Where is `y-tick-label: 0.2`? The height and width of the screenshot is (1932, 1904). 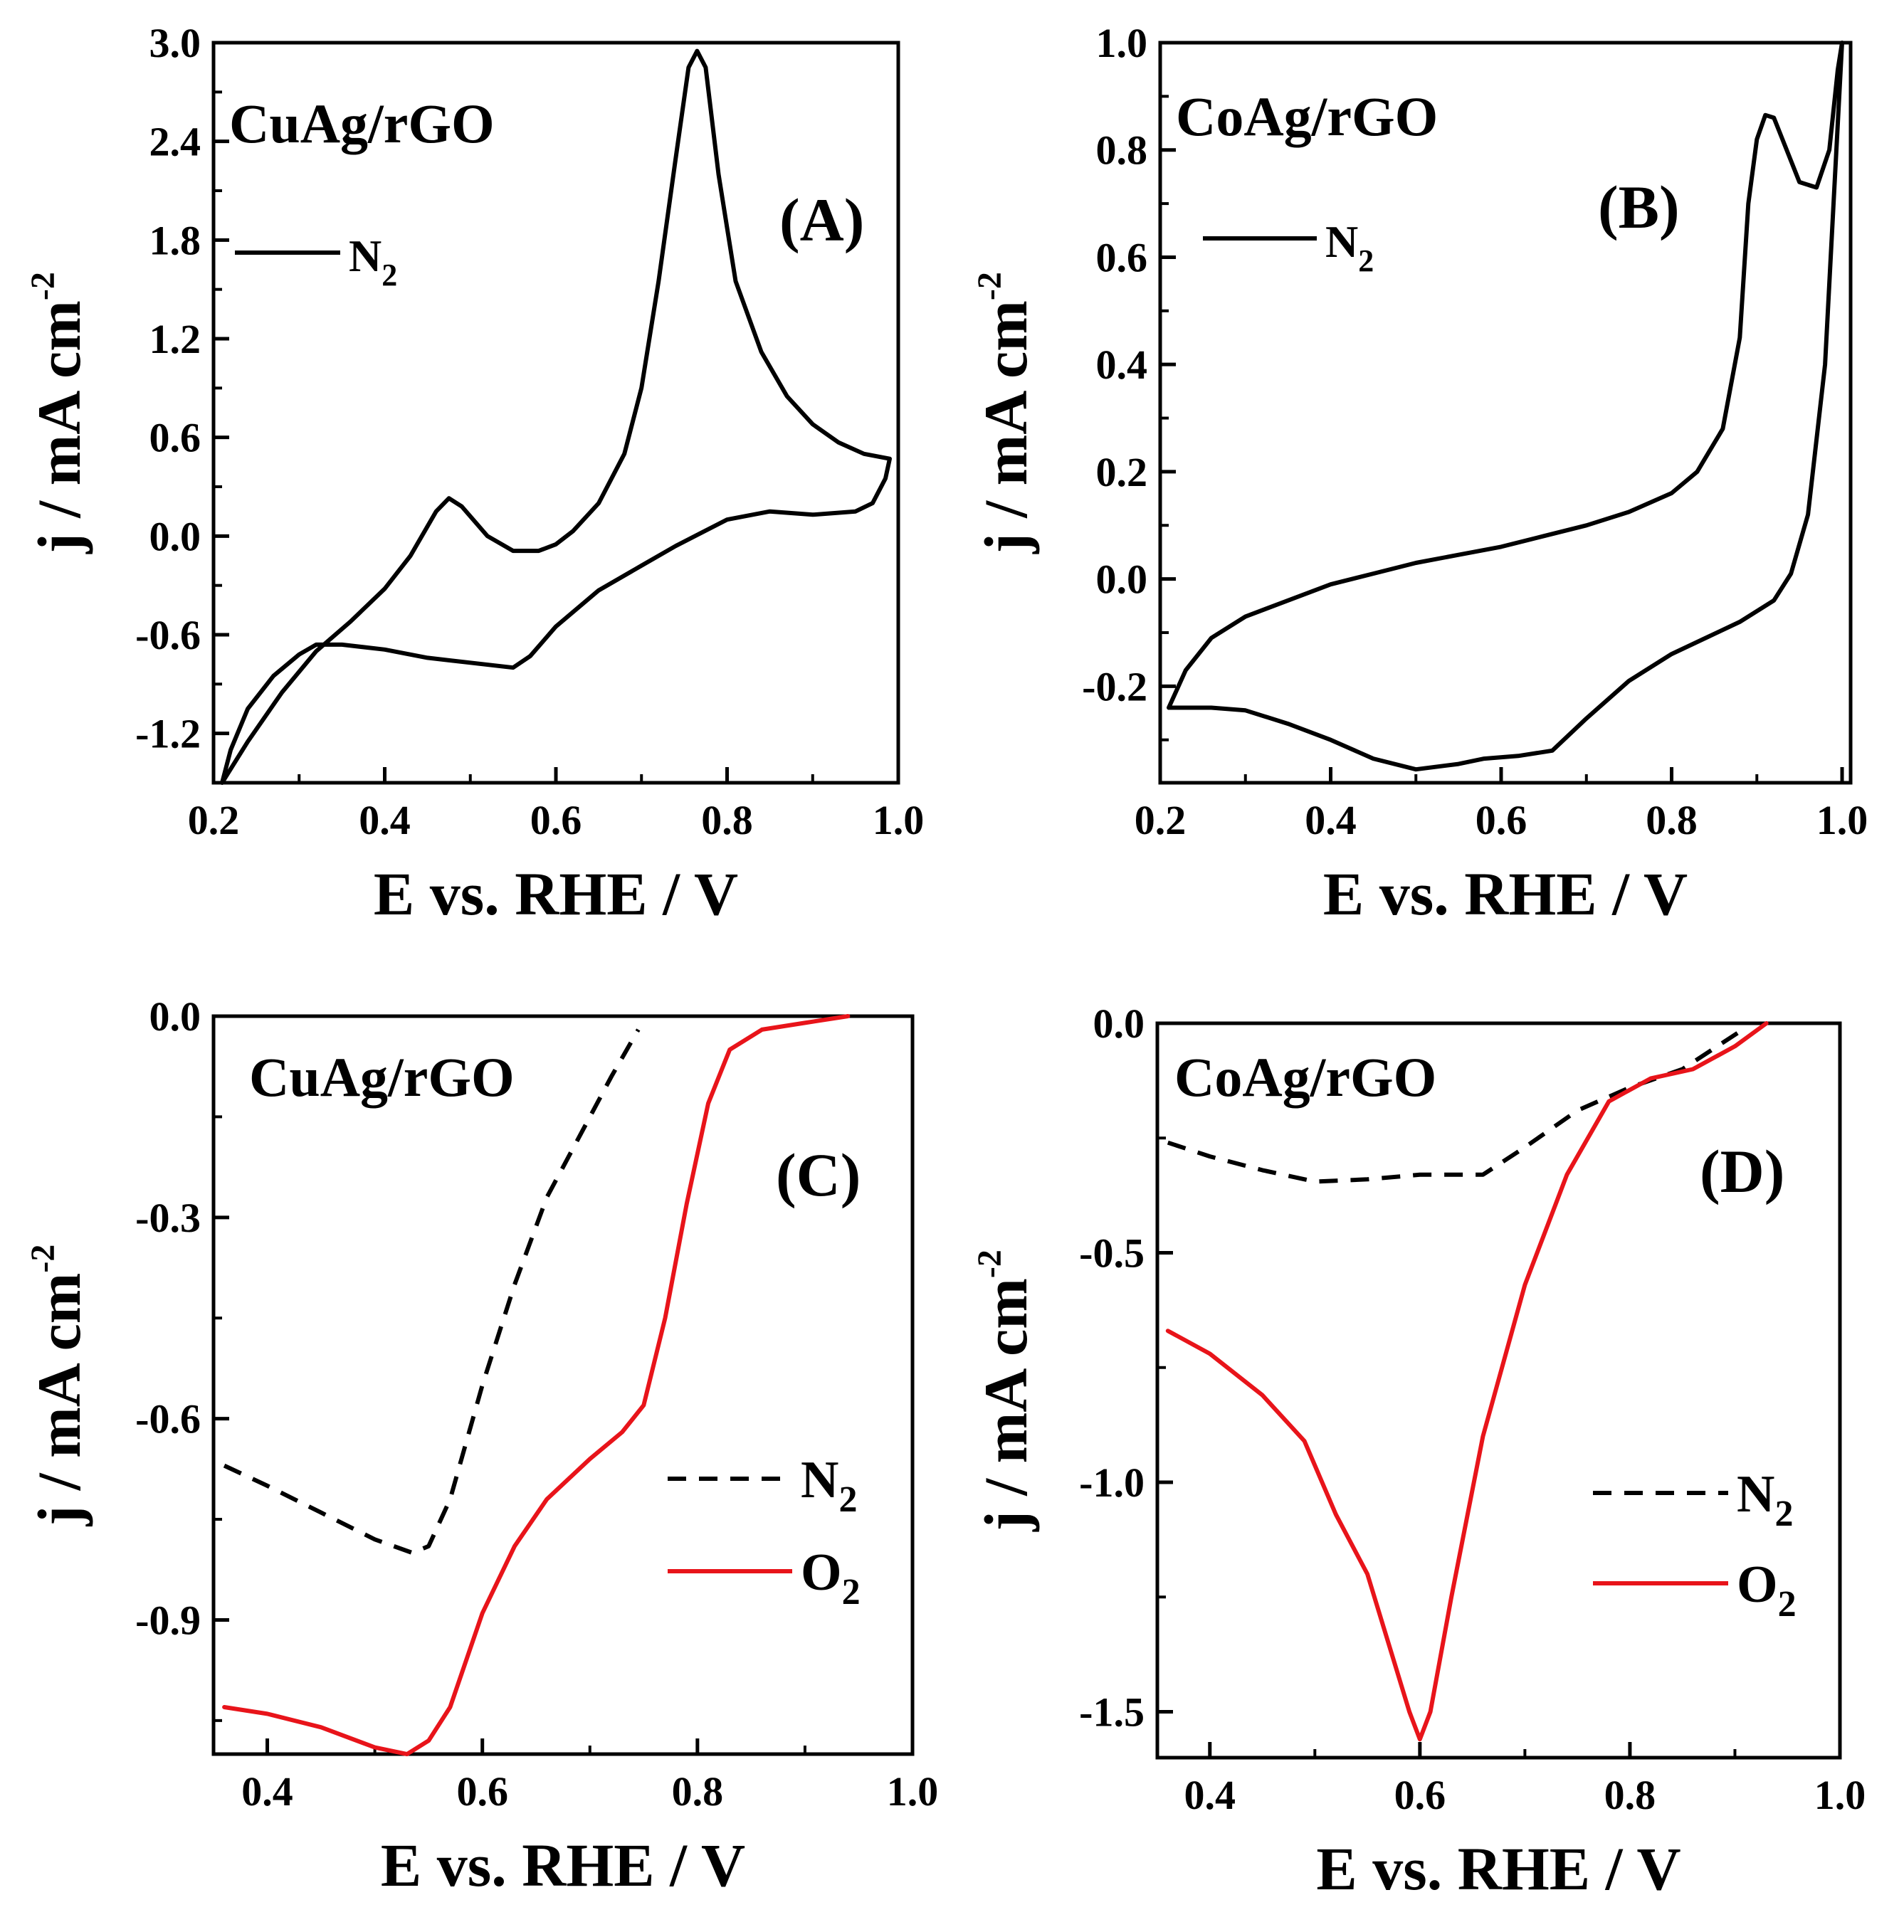 y-tick-label: 0.2 is located at coordinates (1122, 472).